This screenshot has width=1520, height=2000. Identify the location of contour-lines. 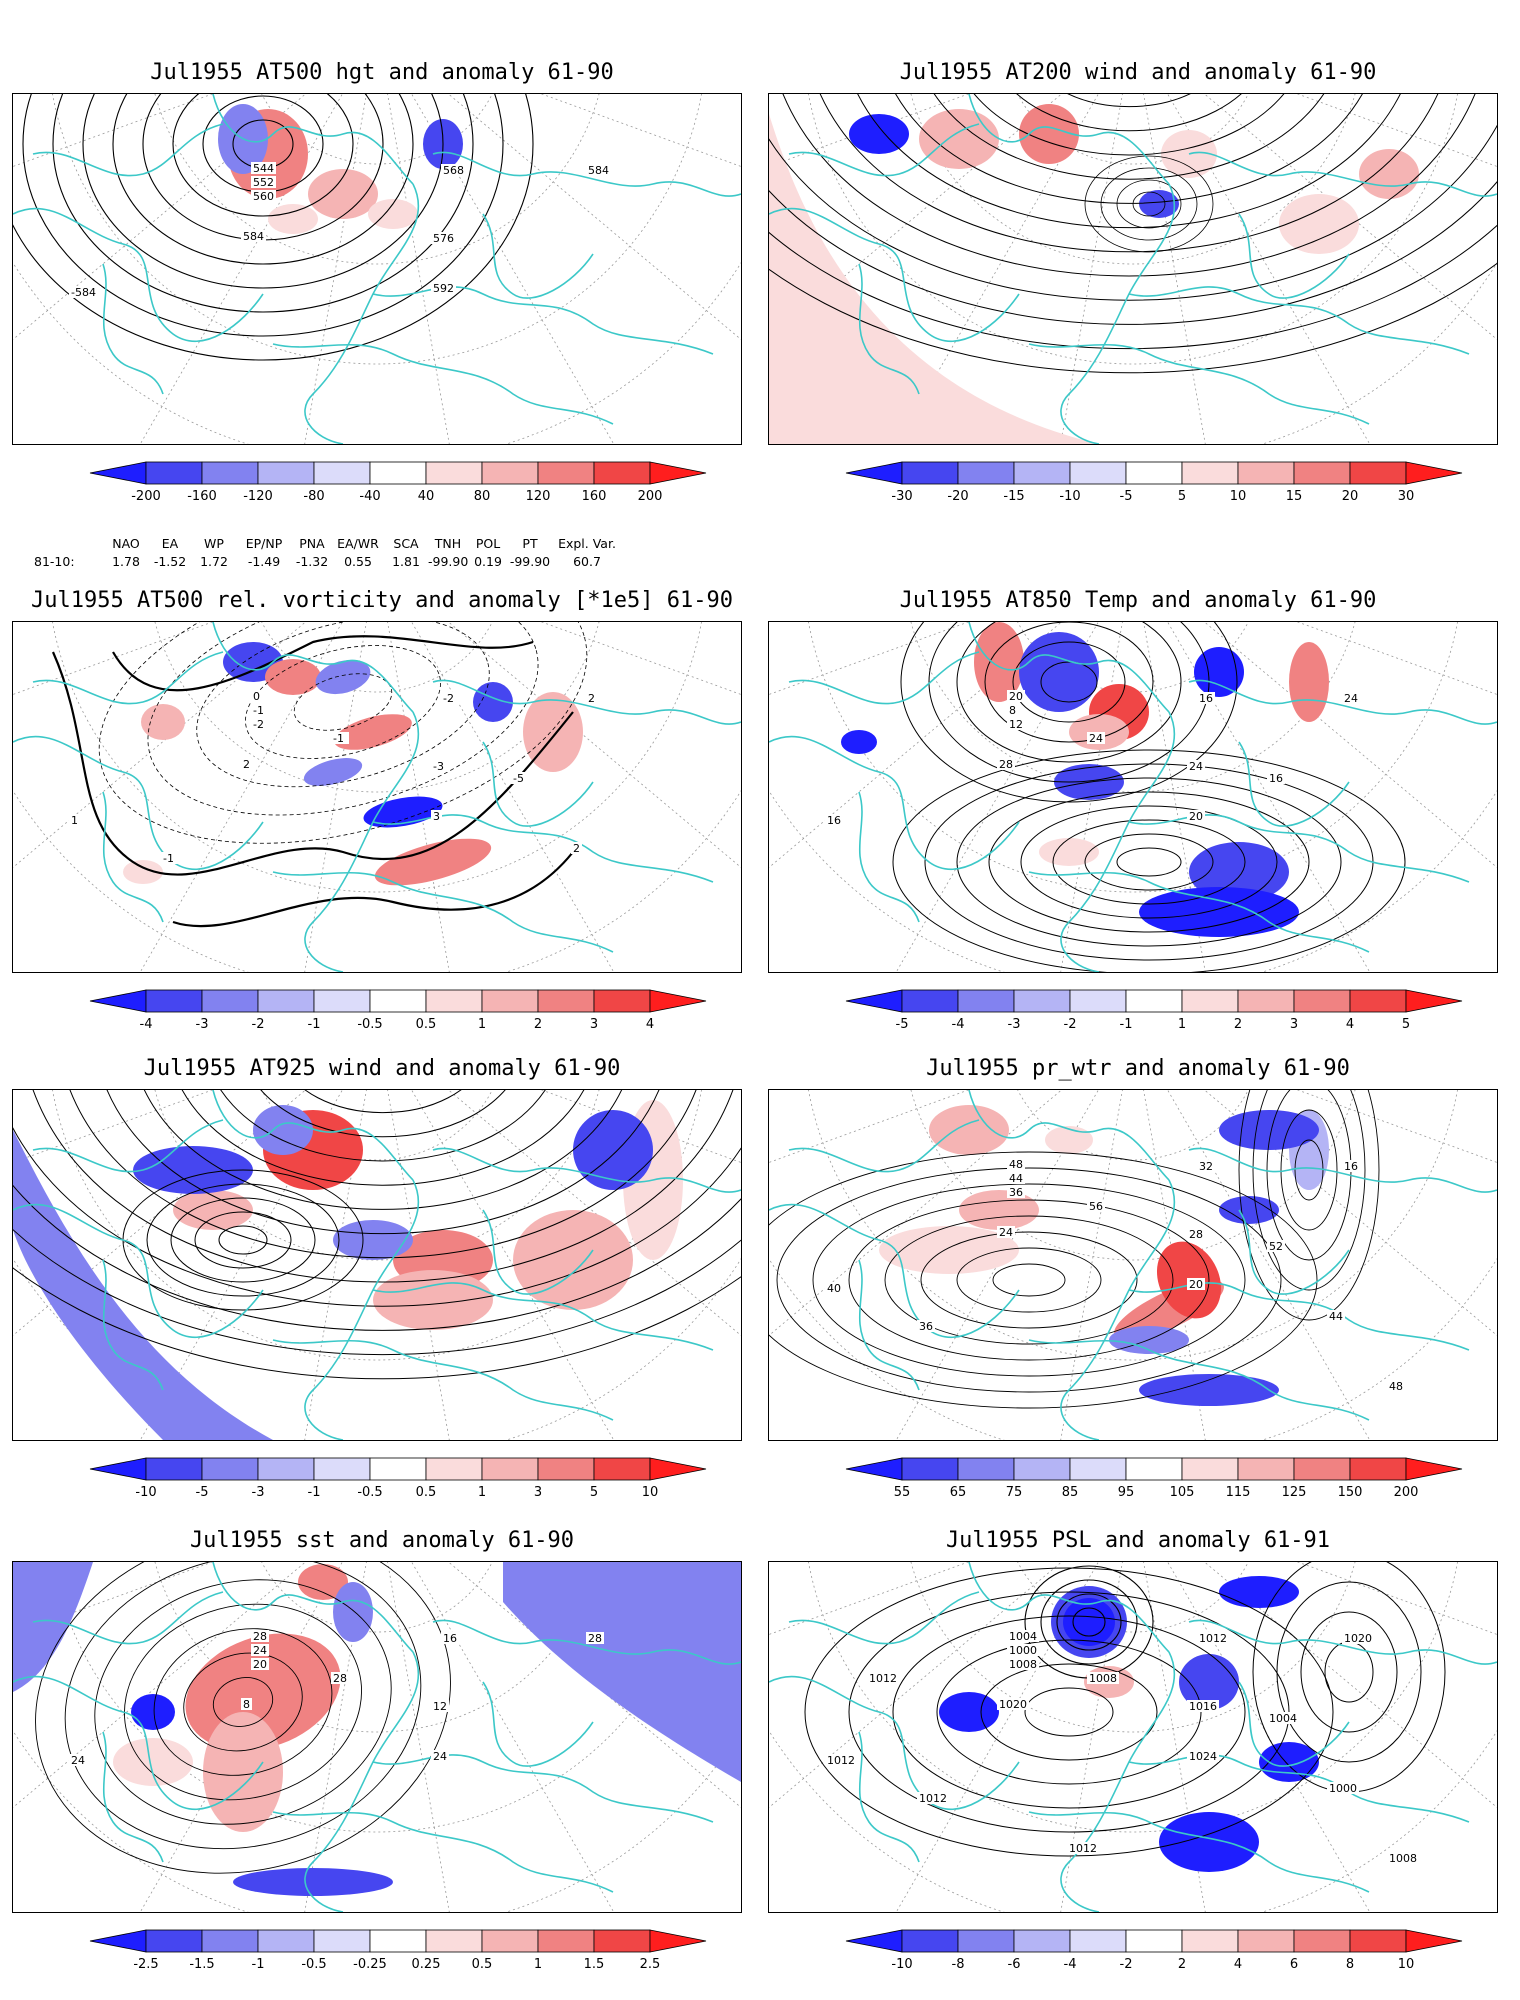
(1309, 1205).